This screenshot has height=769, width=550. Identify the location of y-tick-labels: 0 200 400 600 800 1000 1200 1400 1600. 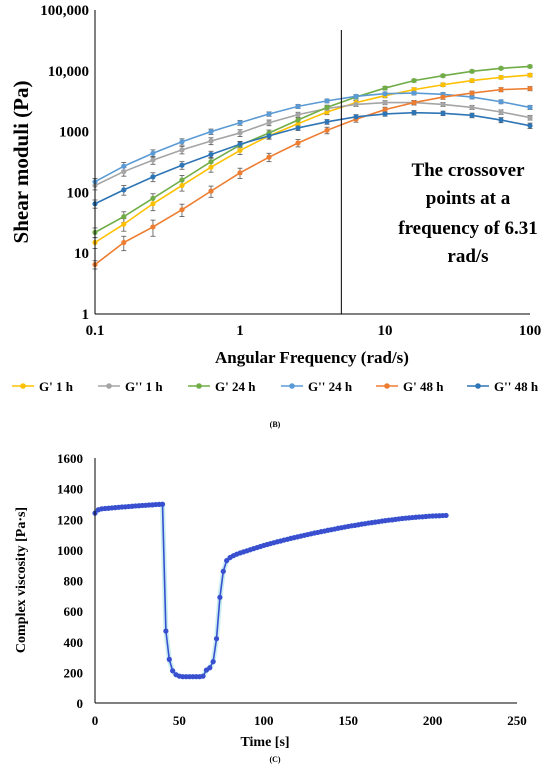
(70, 581).